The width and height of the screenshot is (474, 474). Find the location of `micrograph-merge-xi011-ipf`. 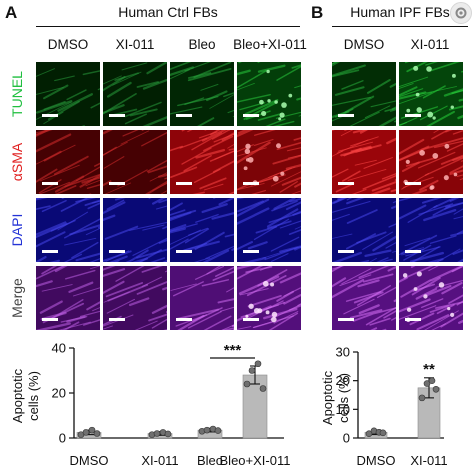

micrograph-merge-xi011-ipf is located at coordinates (431, 298).